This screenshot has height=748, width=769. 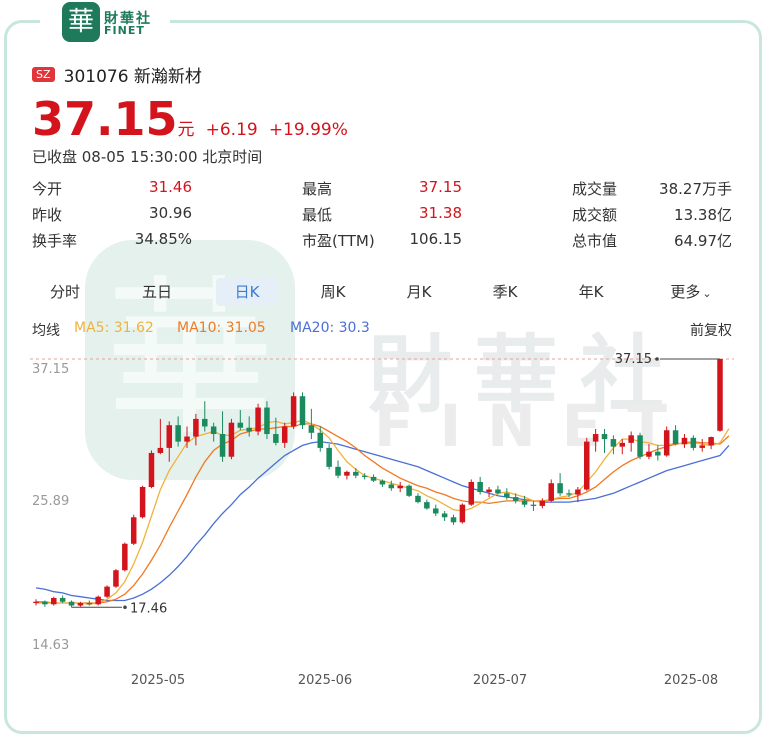 I want to click on y-tick-label: 37.15, so click(x=50, y=369).